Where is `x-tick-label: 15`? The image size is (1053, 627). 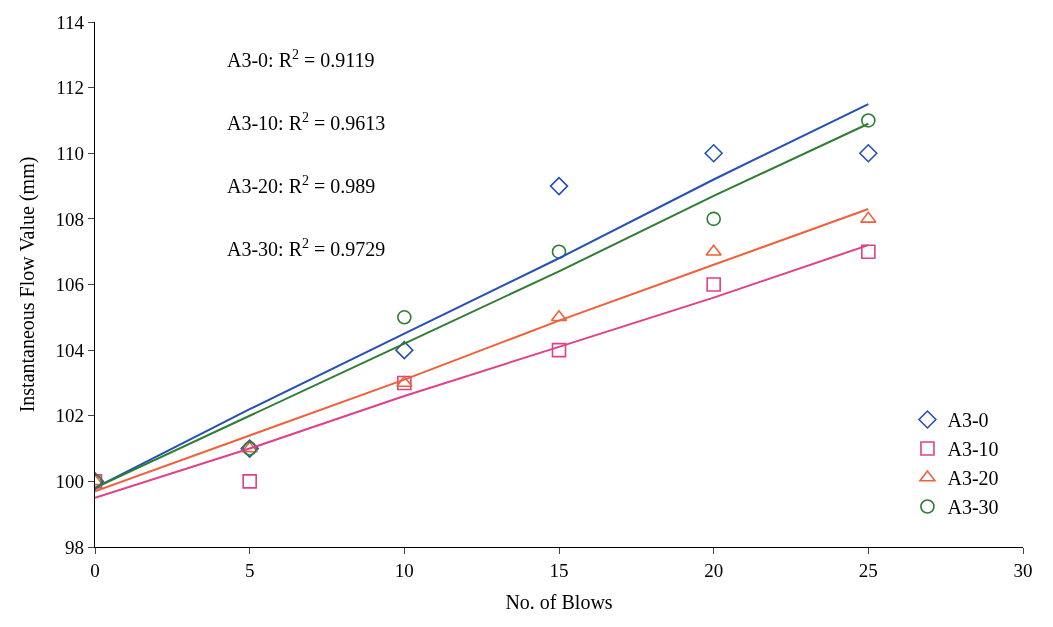 x-tick-label: 15 is located at coordinates (559, 570).